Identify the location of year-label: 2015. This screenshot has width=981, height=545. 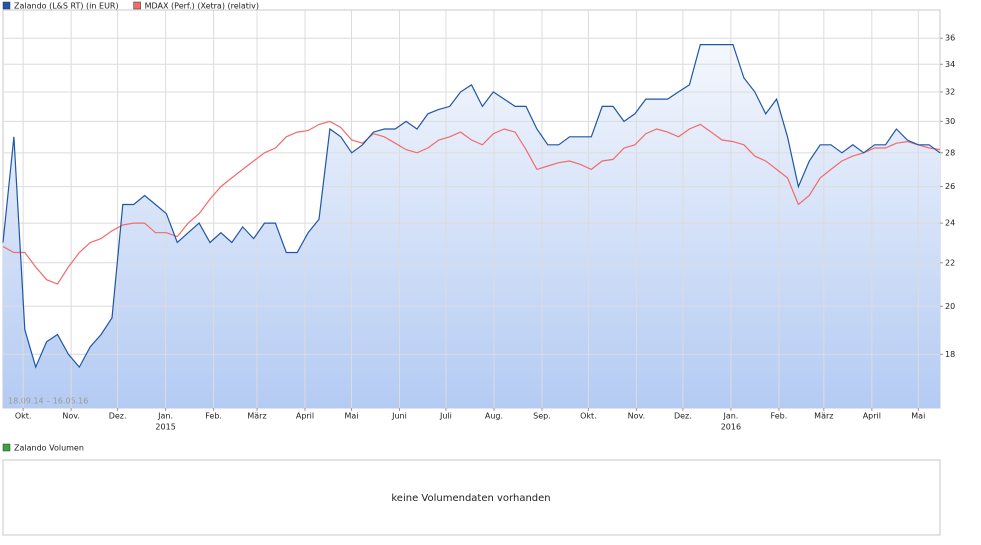
(165, 427).